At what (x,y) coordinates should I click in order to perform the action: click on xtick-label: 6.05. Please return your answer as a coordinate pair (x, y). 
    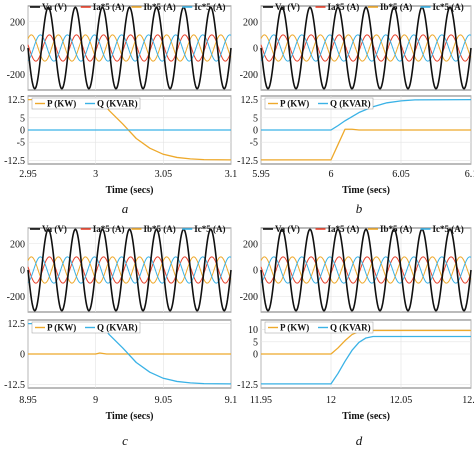
    Looking at the image, I should click on (401, 174).